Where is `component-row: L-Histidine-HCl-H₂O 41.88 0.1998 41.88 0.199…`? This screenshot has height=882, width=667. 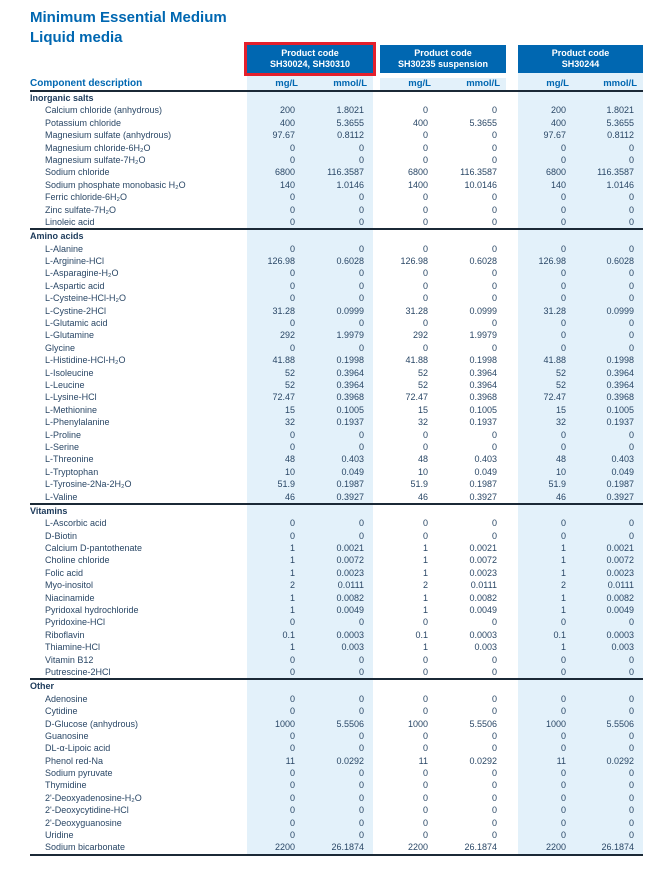
component-row: L-Histidine-HCl-H₂O 41.88 0.1998 41.88 0.199… is located at coordinates (336, 360).